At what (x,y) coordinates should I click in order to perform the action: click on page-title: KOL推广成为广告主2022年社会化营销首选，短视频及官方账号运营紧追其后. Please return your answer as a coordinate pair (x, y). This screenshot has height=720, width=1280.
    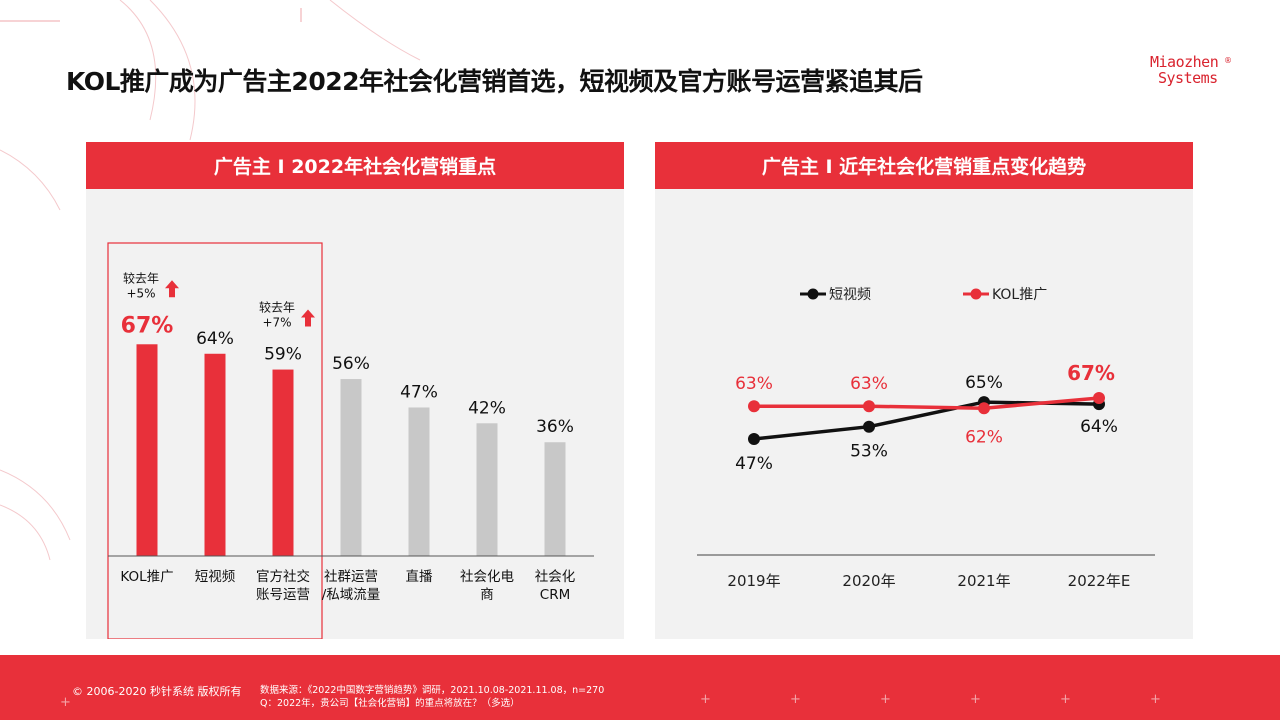
    Looking at the image, I should click on (494, 81).